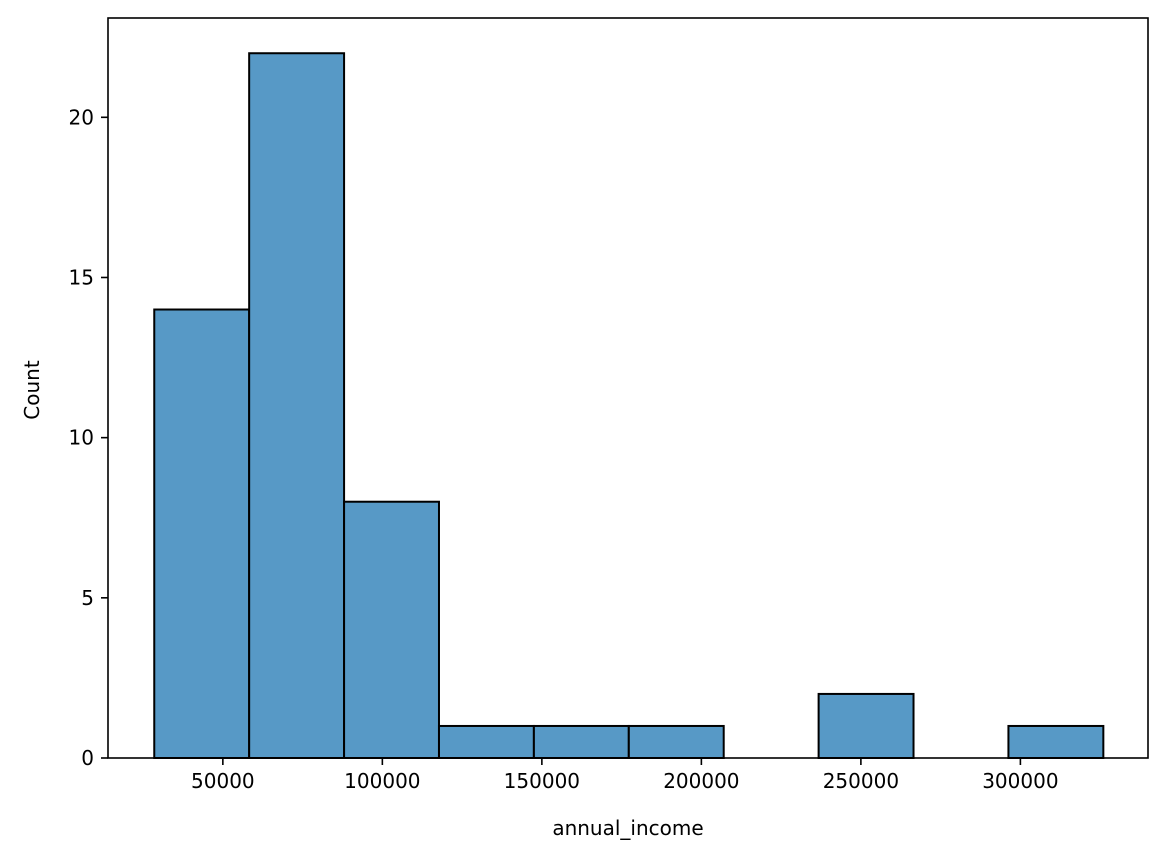 This screenshot has width=1169, height=858. I want to click on x-tick-label-4: 250000, so click(861, 781).